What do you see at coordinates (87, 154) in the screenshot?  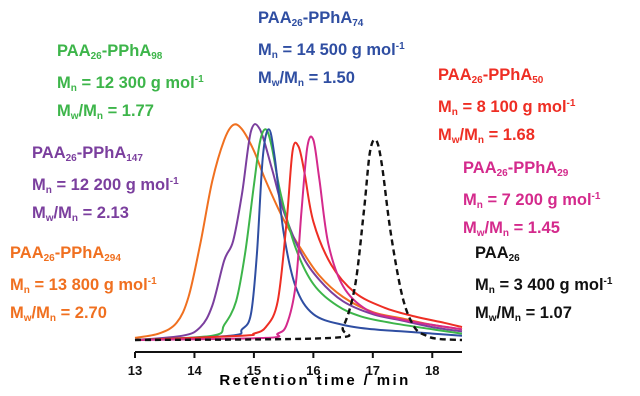 I see `annotation-s147-name: PAA26-PPhA147` at bounding box center [87, 154].